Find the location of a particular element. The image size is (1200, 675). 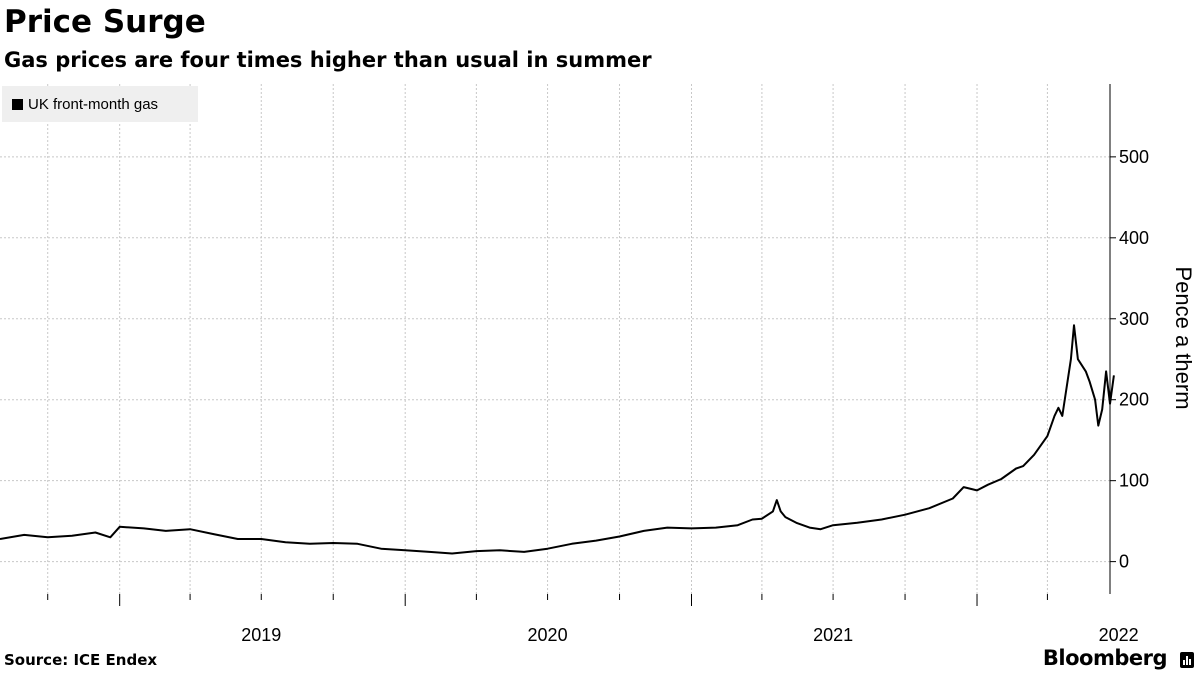

chart-title: Price Surge is located at coordinates (105, 22).